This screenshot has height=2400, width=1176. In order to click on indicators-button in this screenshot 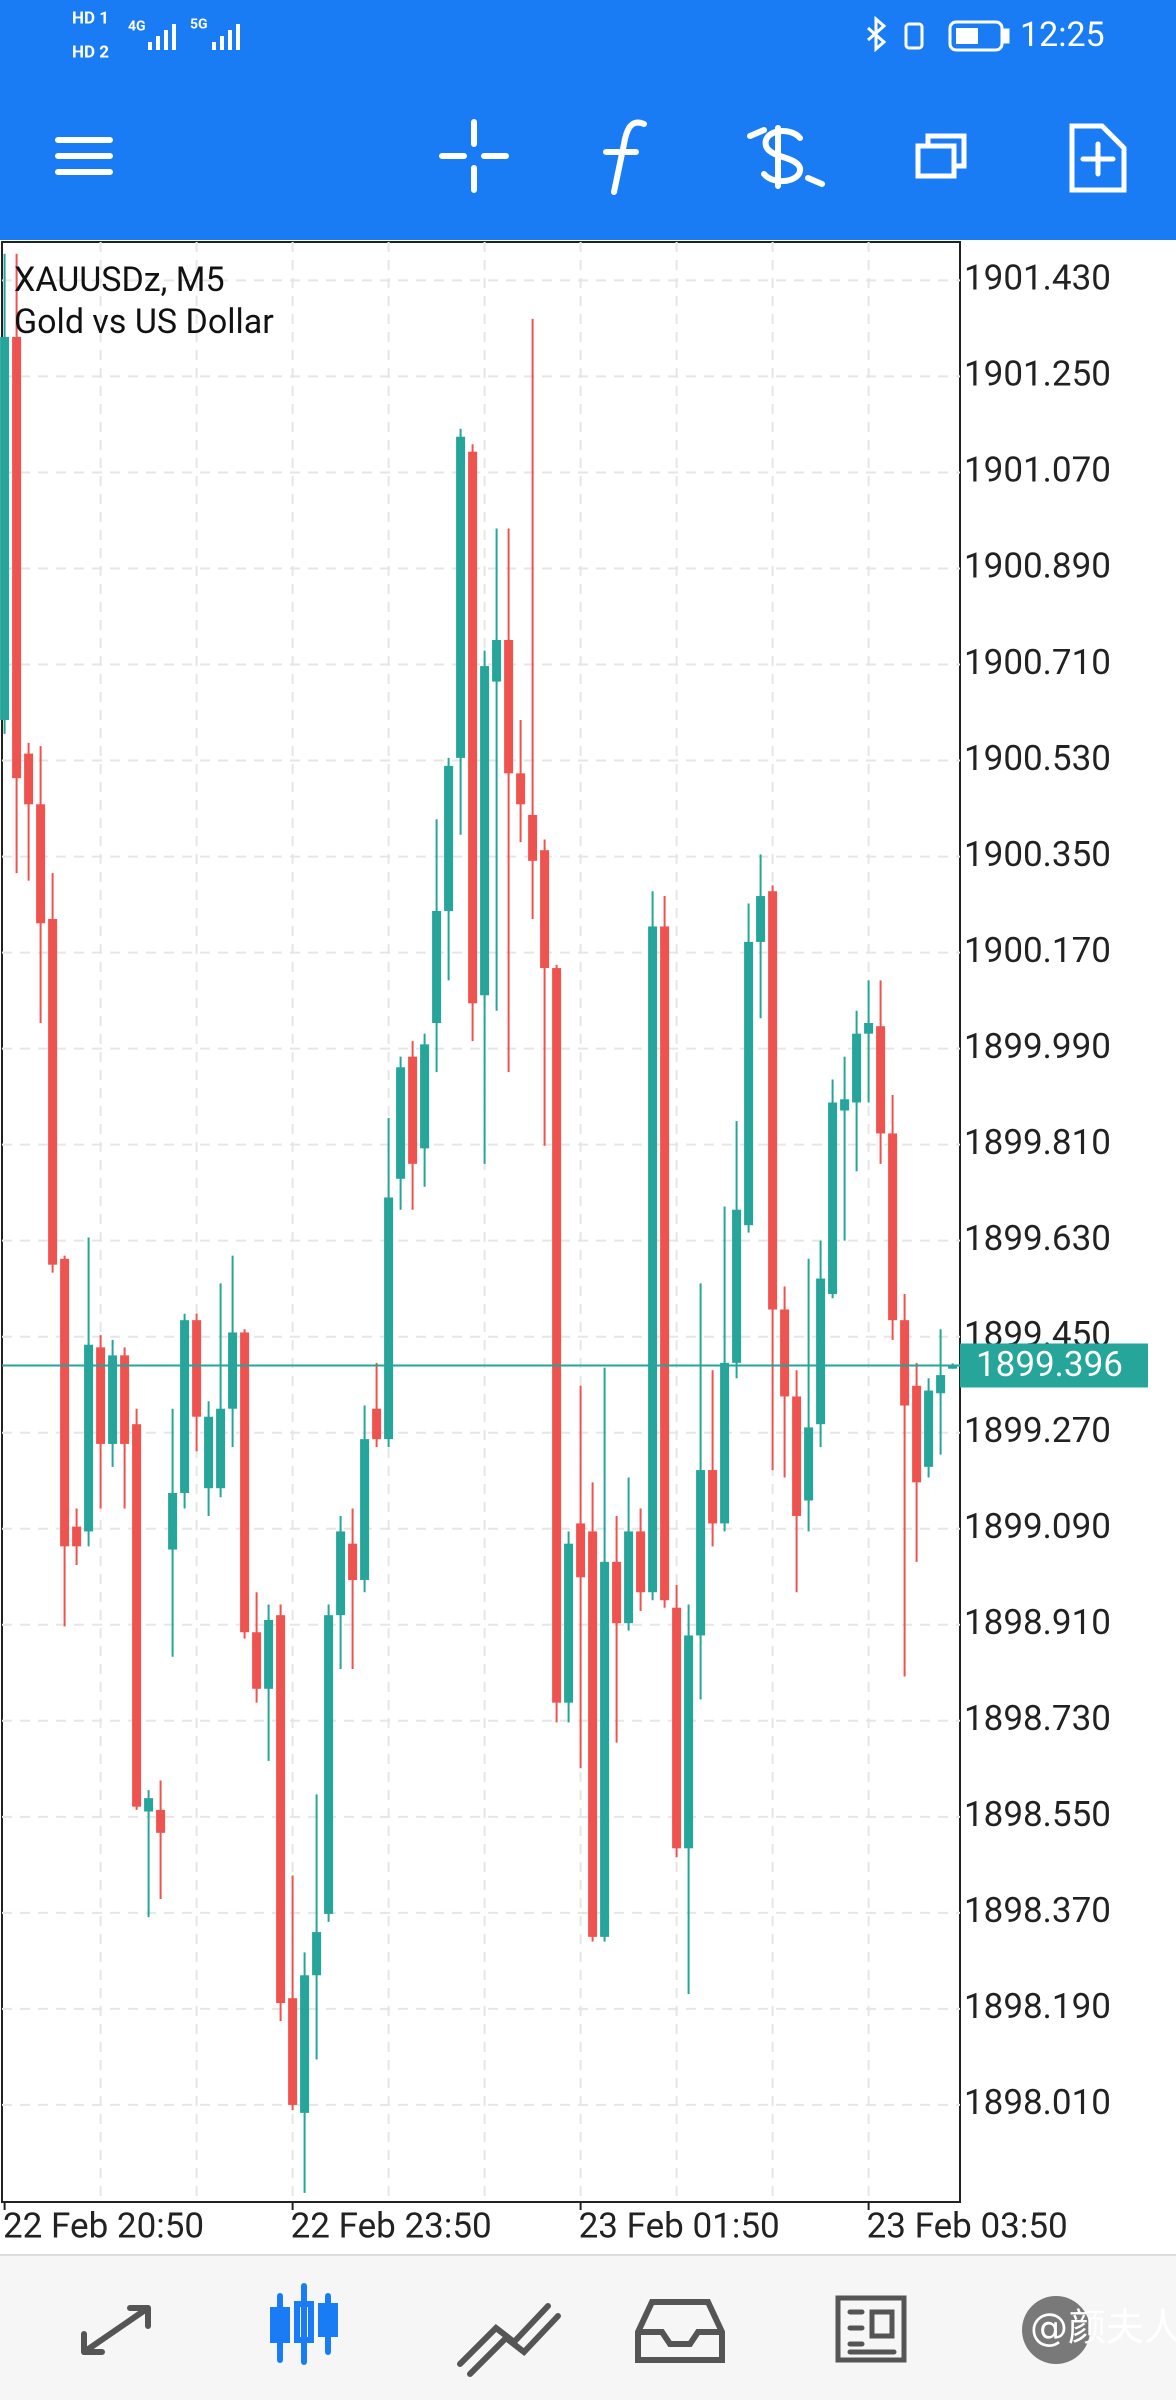, I will do `click(625, 157)`.